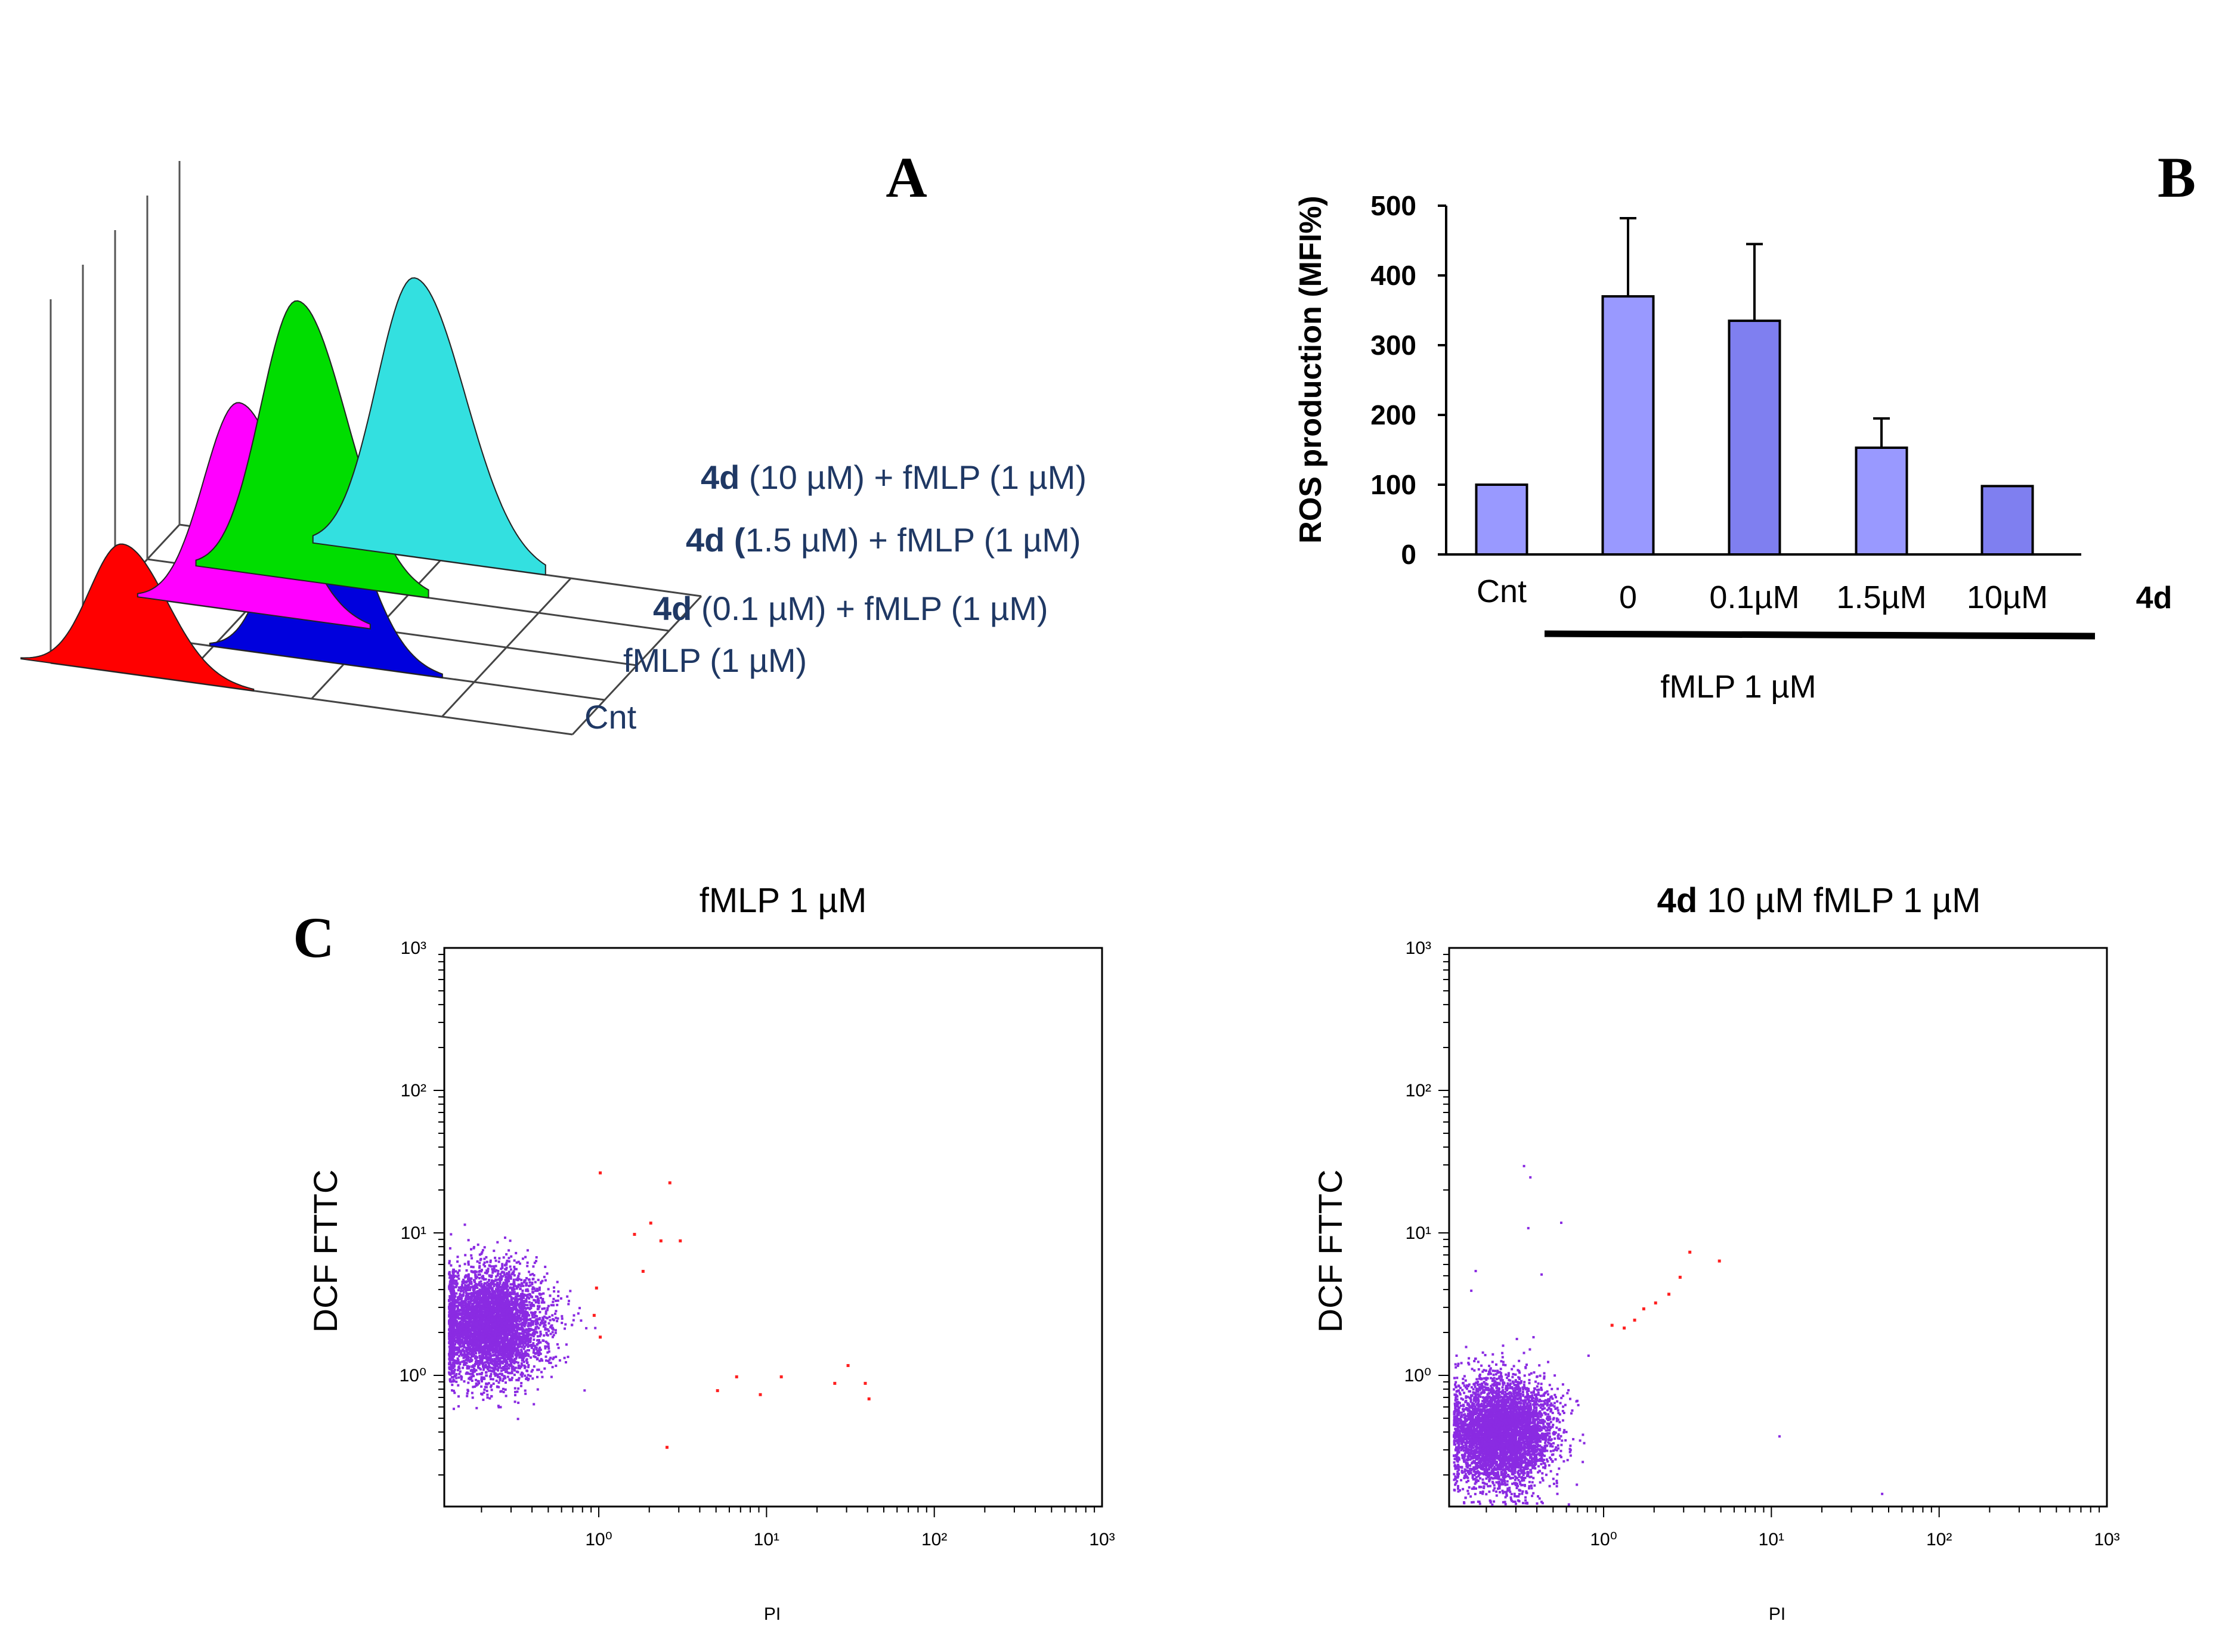 The height and width of the screenshot is (1652, 2222). What do you see at coordinates (1393, 206) in the screenshot?
I see `panel-b-y-tick-label: 500` at bounding box center [1393, 206].